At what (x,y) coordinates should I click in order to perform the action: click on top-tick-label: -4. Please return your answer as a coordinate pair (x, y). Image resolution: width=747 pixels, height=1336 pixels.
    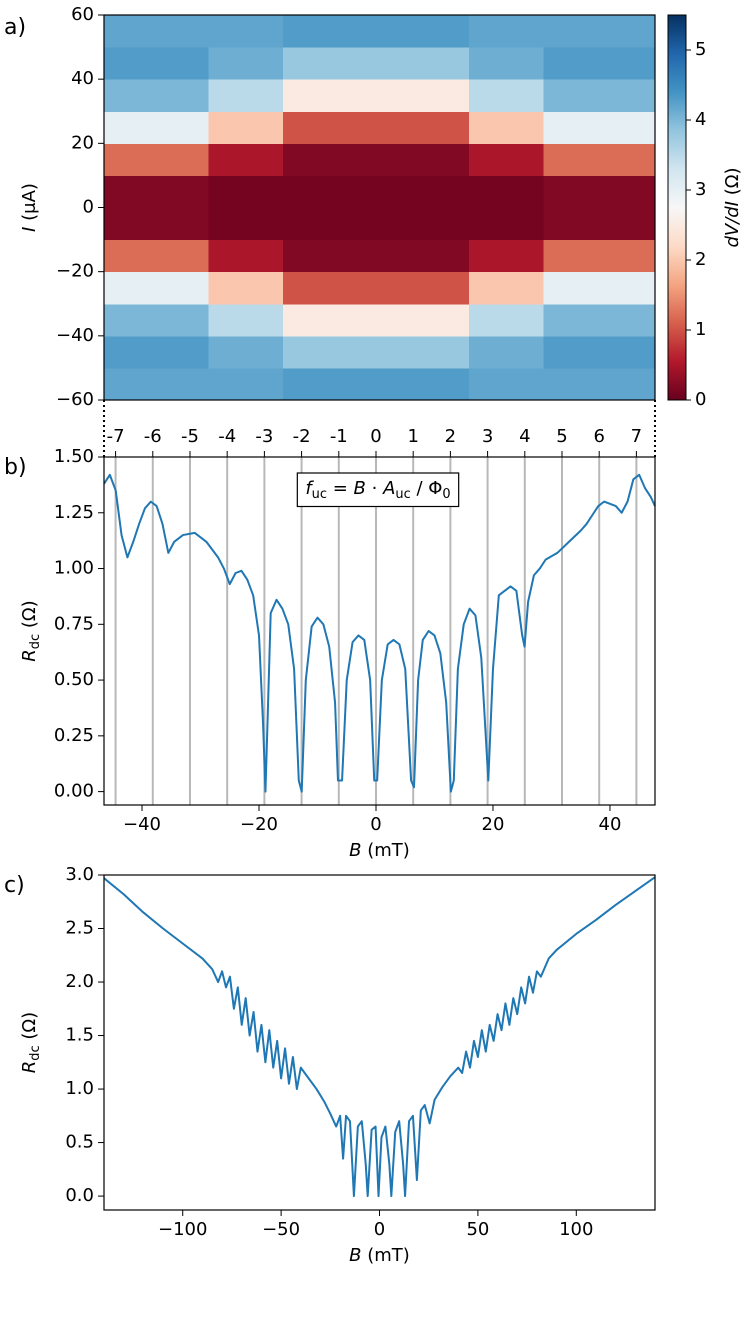
    Looking at the image, I should click on (227, 436).